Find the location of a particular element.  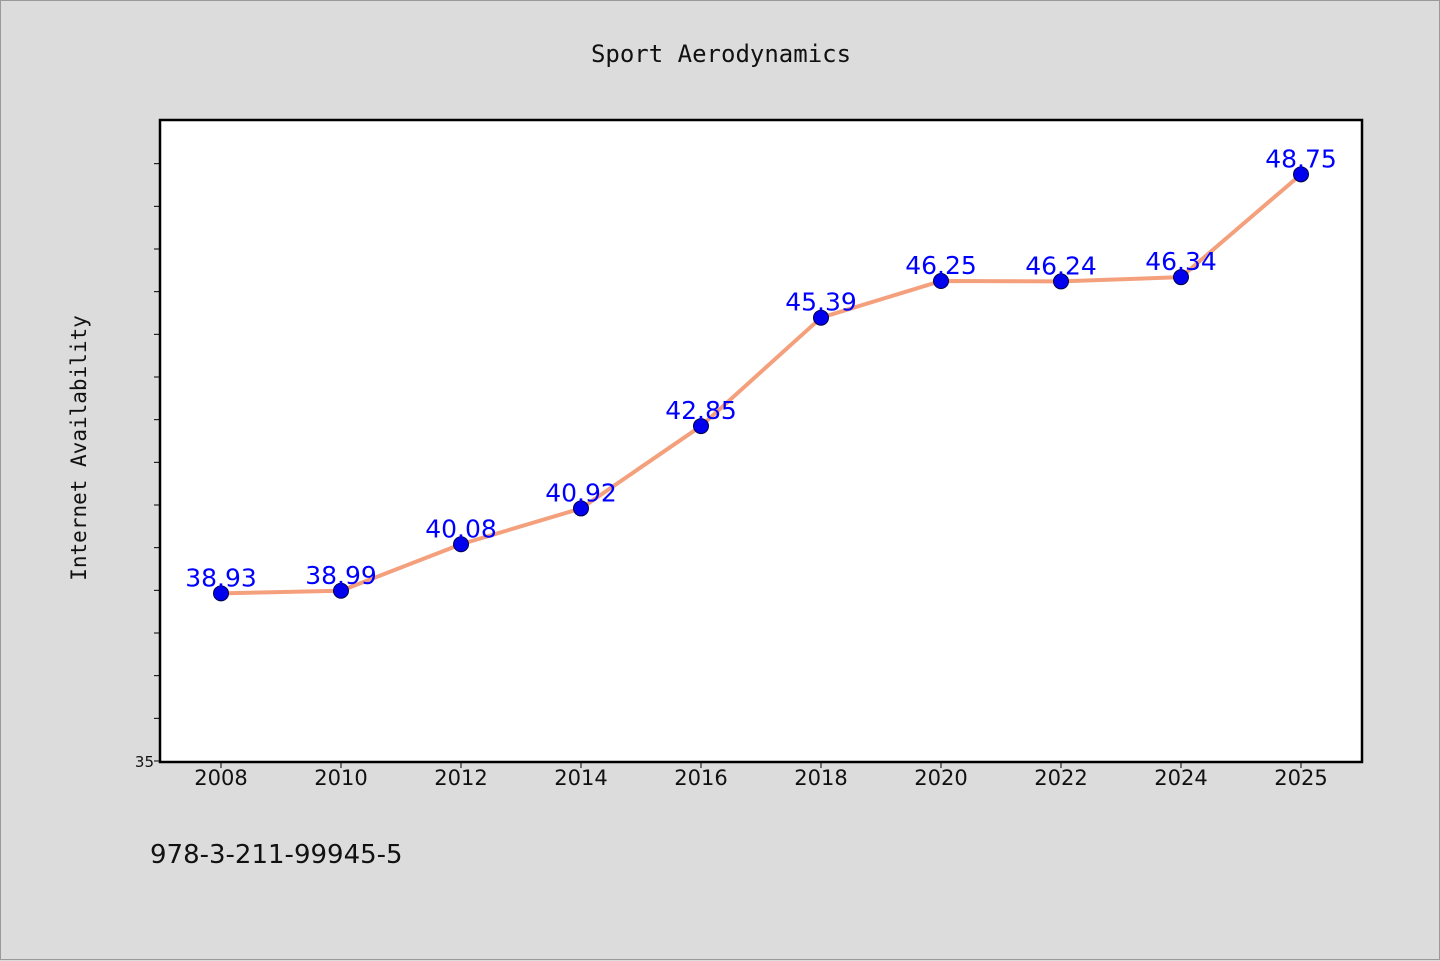

x-tick-label: 2012 is located at coordinates (460, 778).